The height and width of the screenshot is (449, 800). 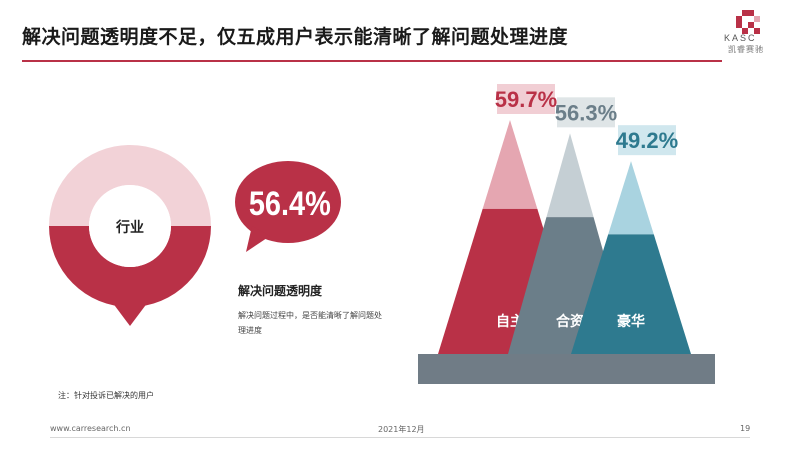 I want to click on footer-date: 2021年12月, so click(x=401, y=429).